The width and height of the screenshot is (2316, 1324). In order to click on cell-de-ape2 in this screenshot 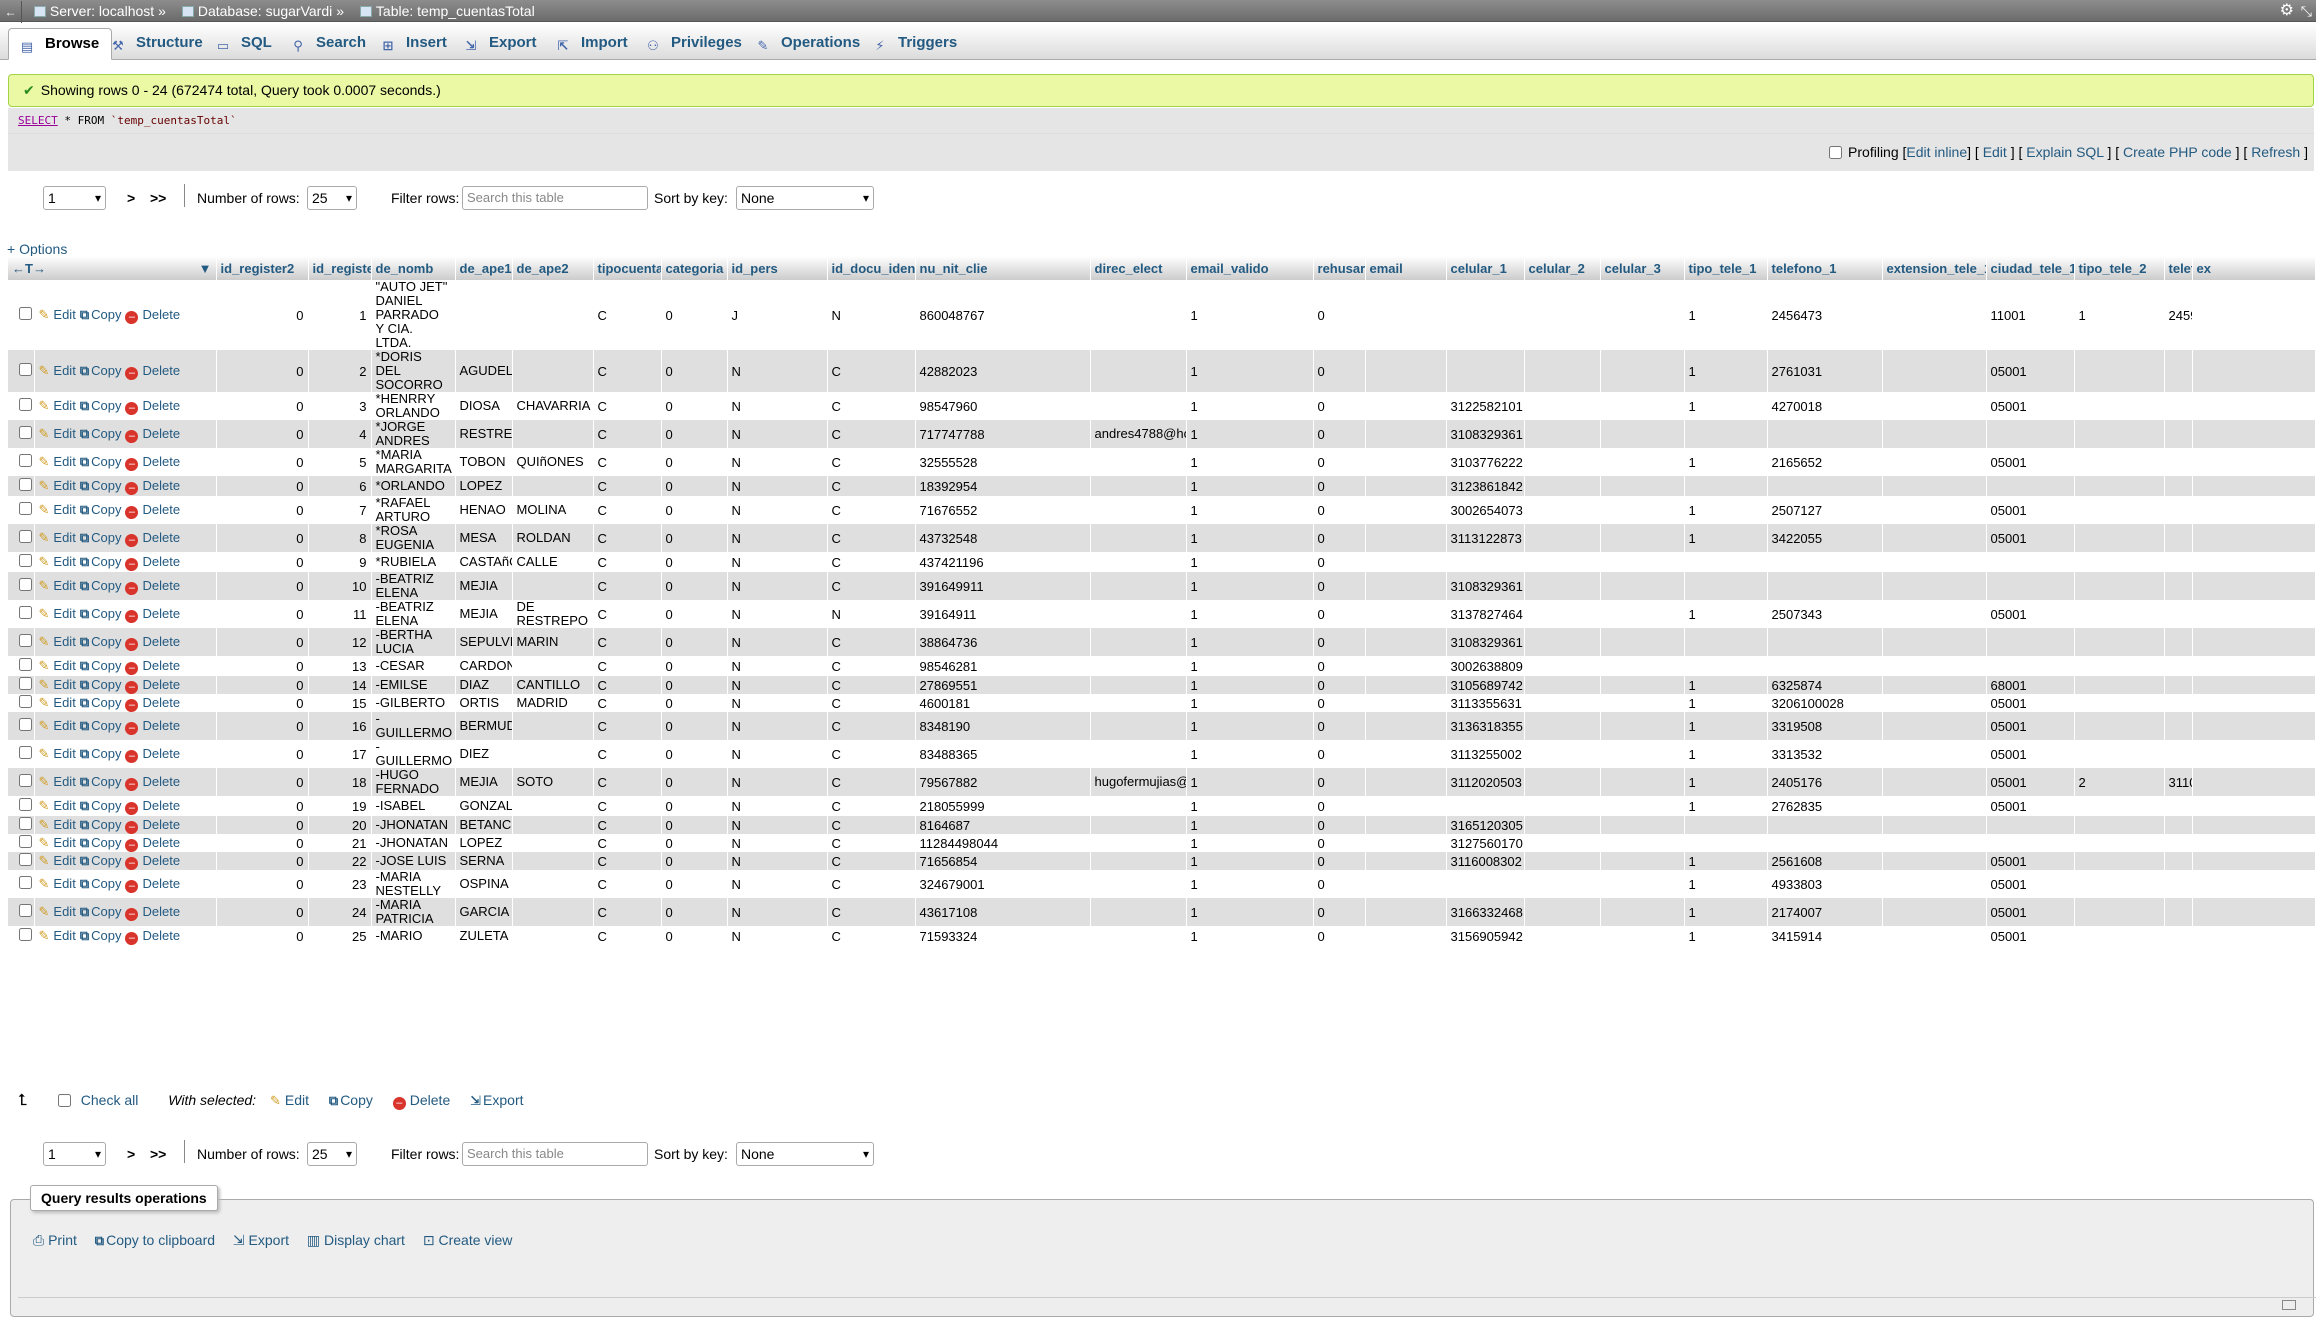, I will do `click(553, 586)`.